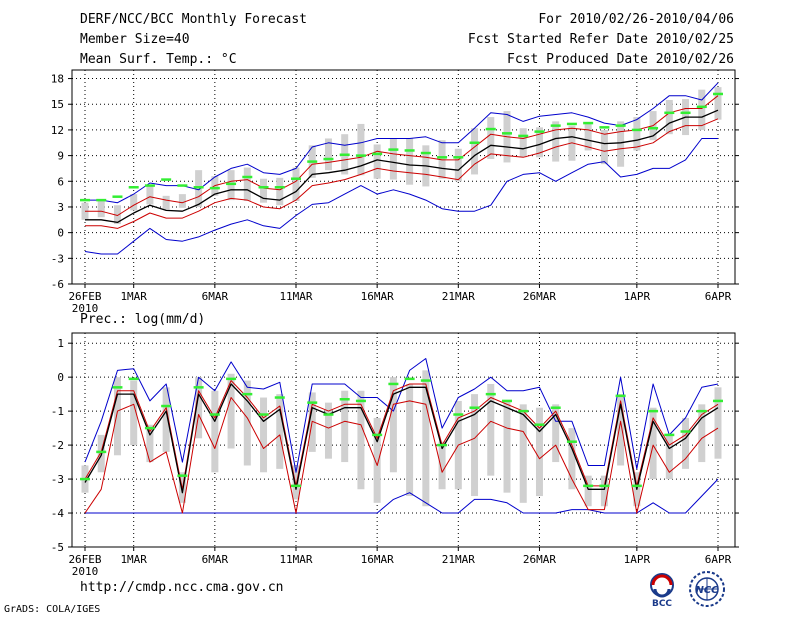  Describe the element at coordinates (636, 19) in the screenshot. I see `forecast-period: For 2010/02/26-2010/04/06` at that location.